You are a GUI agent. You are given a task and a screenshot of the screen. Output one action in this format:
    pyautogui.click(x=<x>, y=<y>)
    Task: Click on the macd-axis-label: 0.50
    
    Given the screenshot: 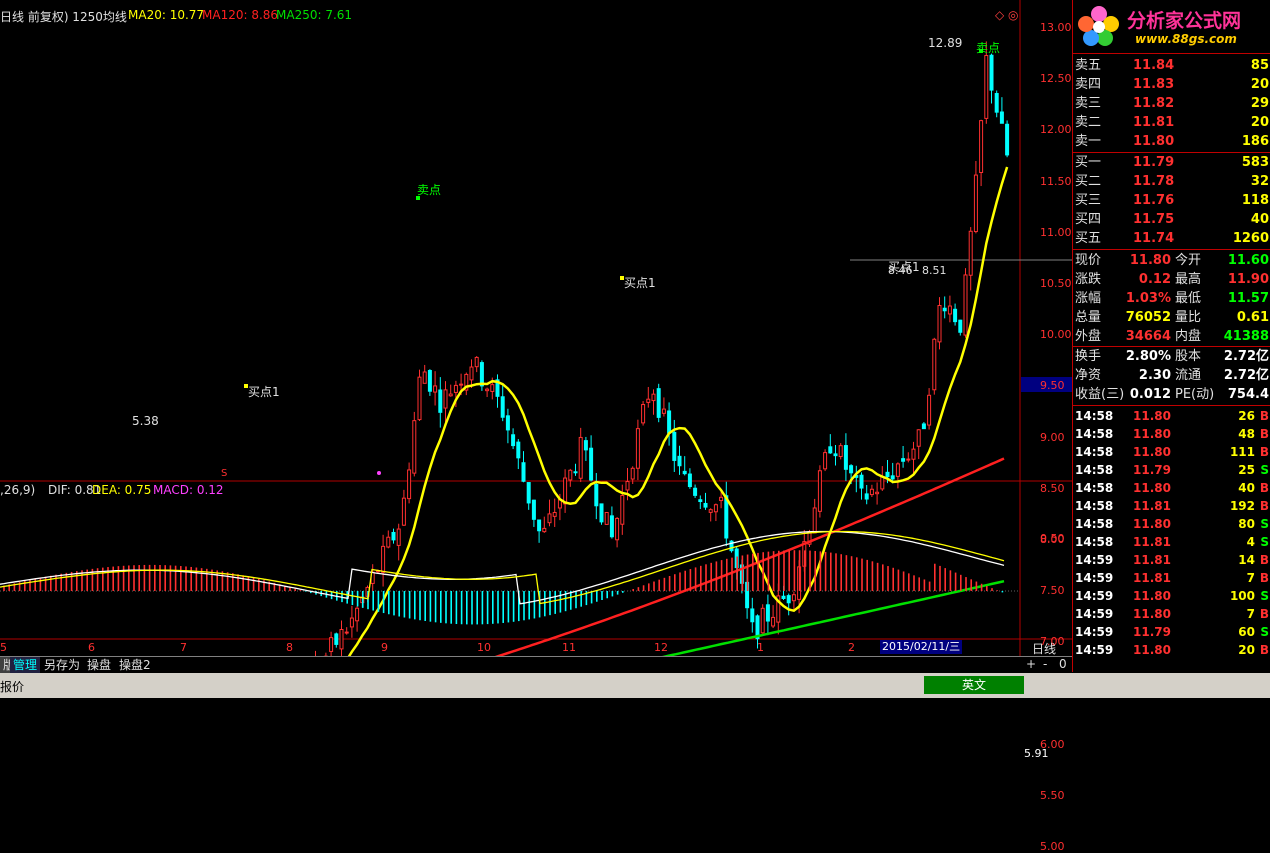 What is the action you would take?
    pyautogui.click(x=1052, y=538)
    